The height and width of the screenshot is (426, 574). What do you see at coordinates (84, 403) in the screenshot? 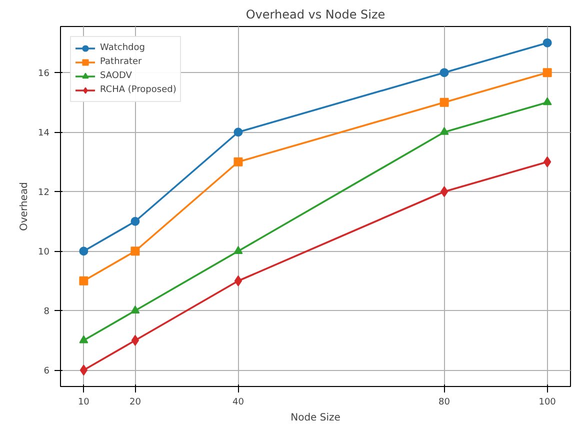
I see `x-tick-label: 10` at bounding box center [84, 403].